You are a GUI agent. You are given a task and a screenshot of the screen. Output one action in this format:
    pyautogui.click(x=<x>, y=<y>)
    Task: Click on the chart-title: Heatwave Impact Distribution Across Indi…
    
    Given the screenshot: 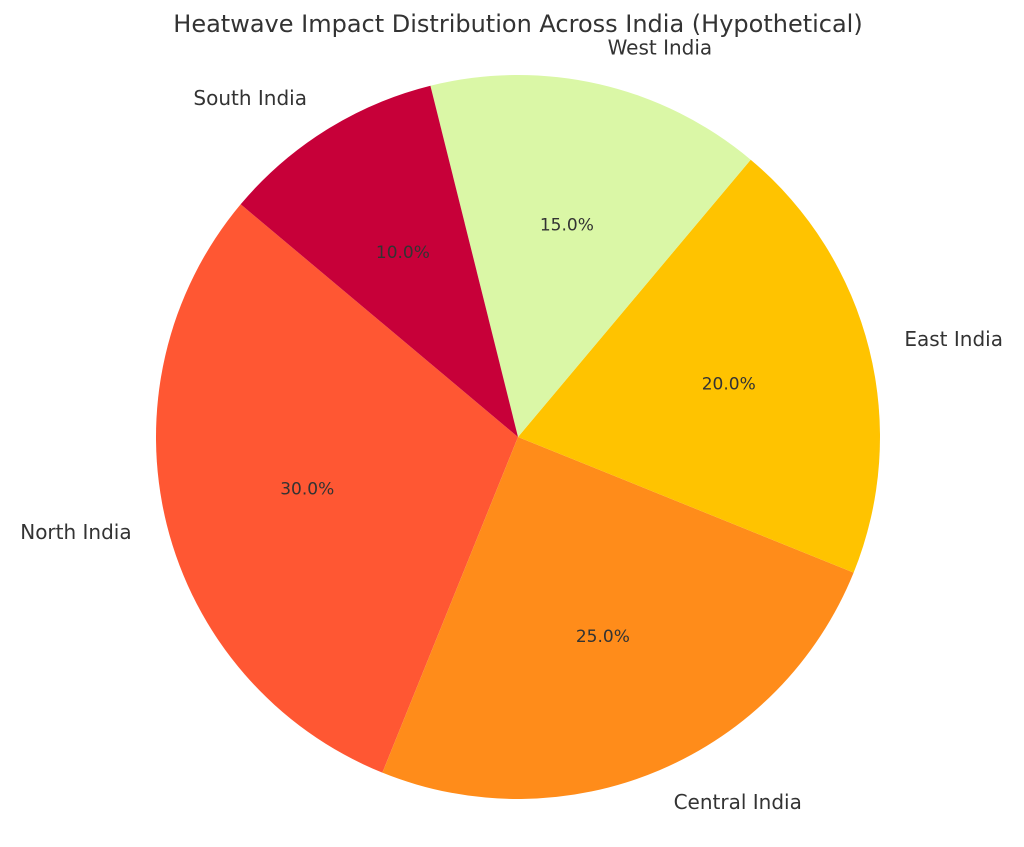 What is the action you would take?
    pyautogui.click(x=517, y=24)
    